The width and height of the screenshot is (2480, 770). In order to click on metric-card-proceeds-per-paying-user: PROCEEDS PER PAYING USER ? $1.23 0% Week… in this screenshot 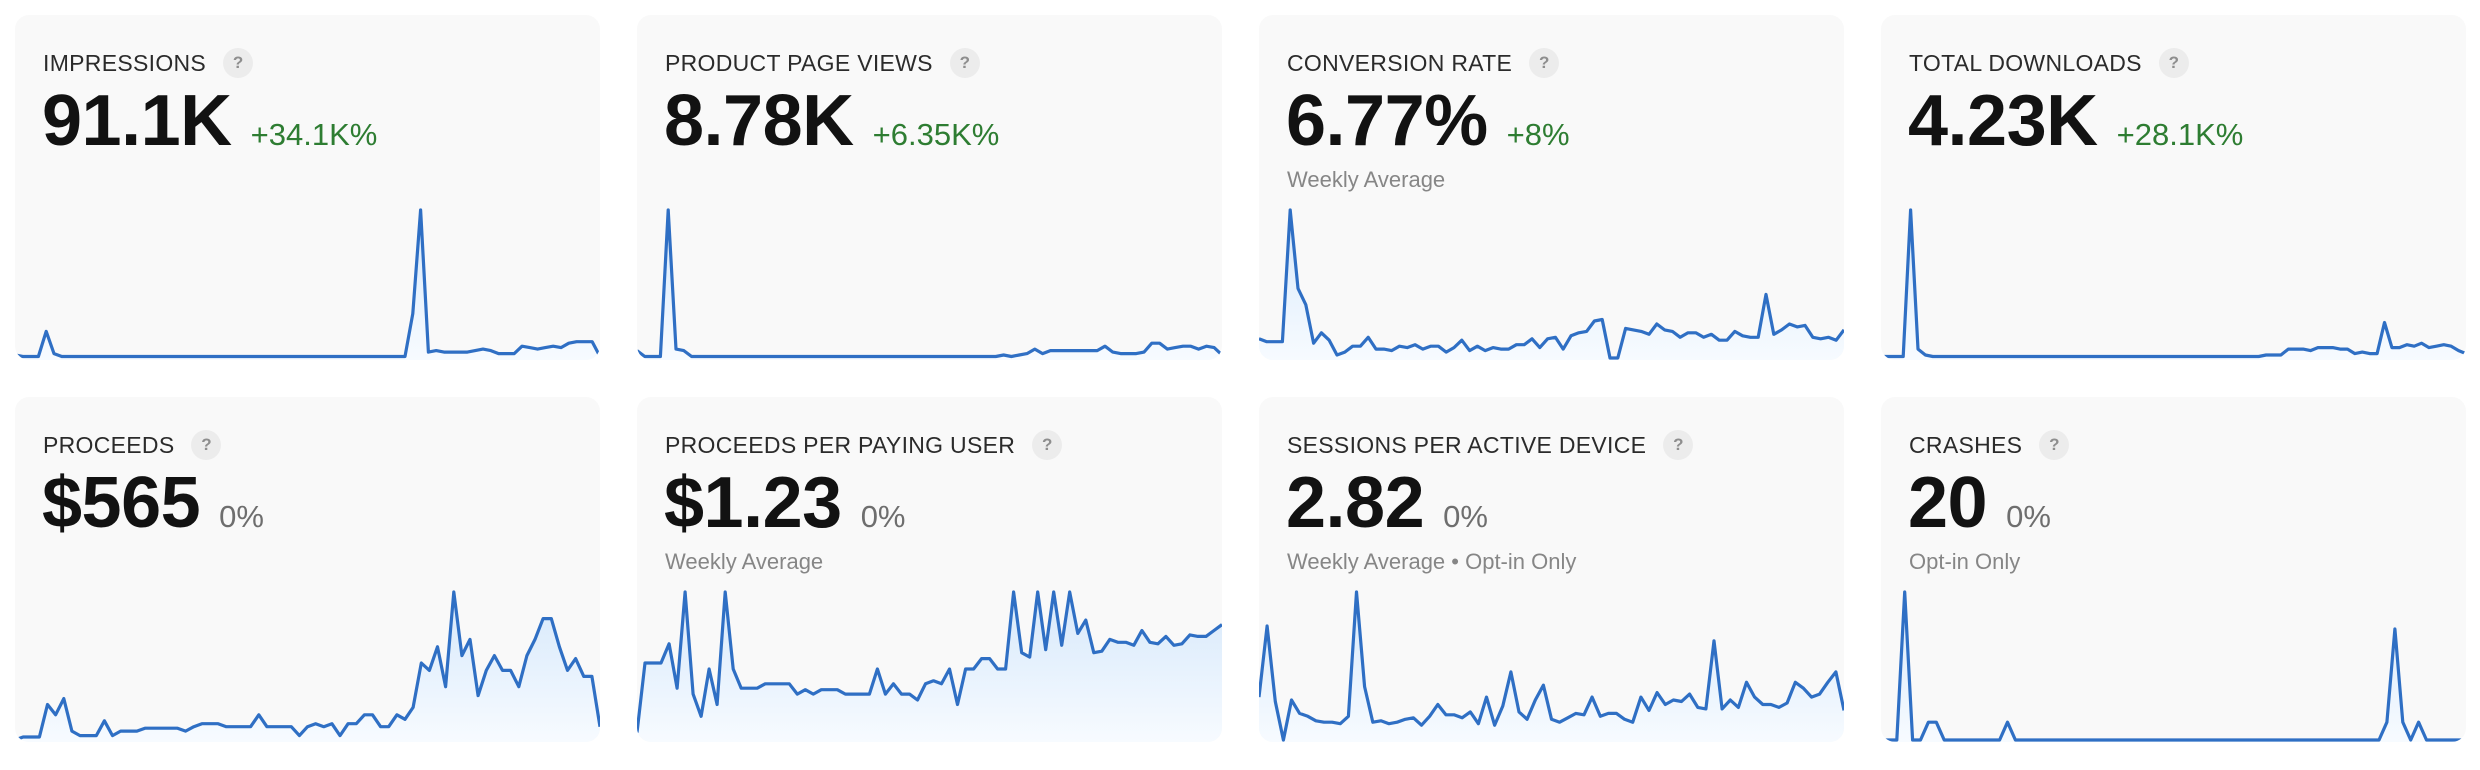, I will do `click(929, 569)`.